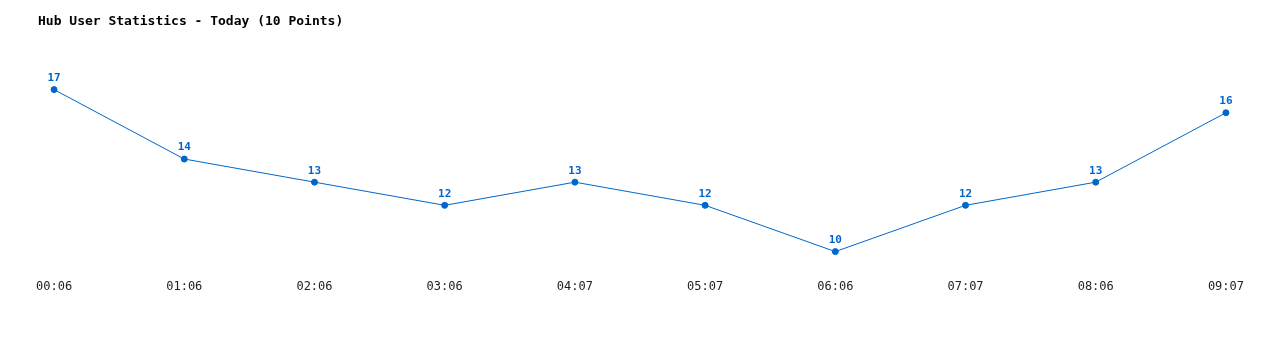 The width and height of the screenshot is (1280, 350). I want to click on x-tick-label: 06:06, so click(835, 285).